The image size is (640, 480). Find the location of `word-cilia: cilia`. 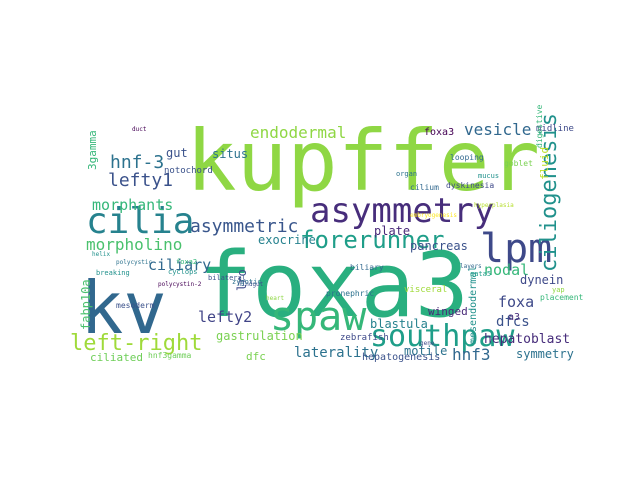

word-cilia: cilia is located at coordinates (140, 221).